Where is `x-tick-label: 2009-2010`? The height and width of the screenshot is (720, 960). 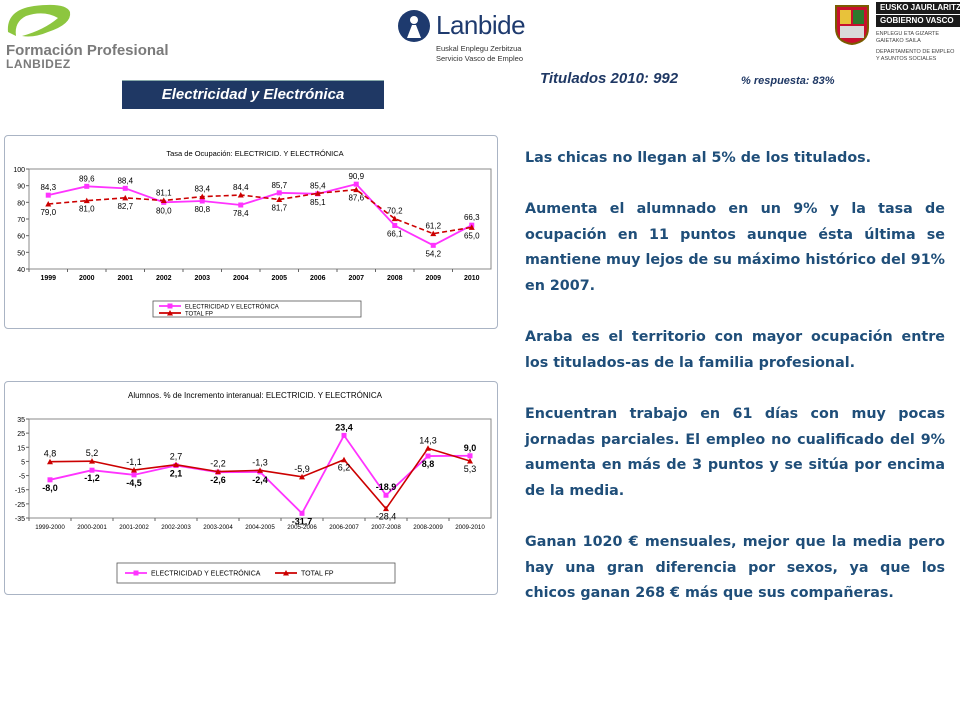 x-tick-label: 2009-2010 is located at coordinates (470, 527).